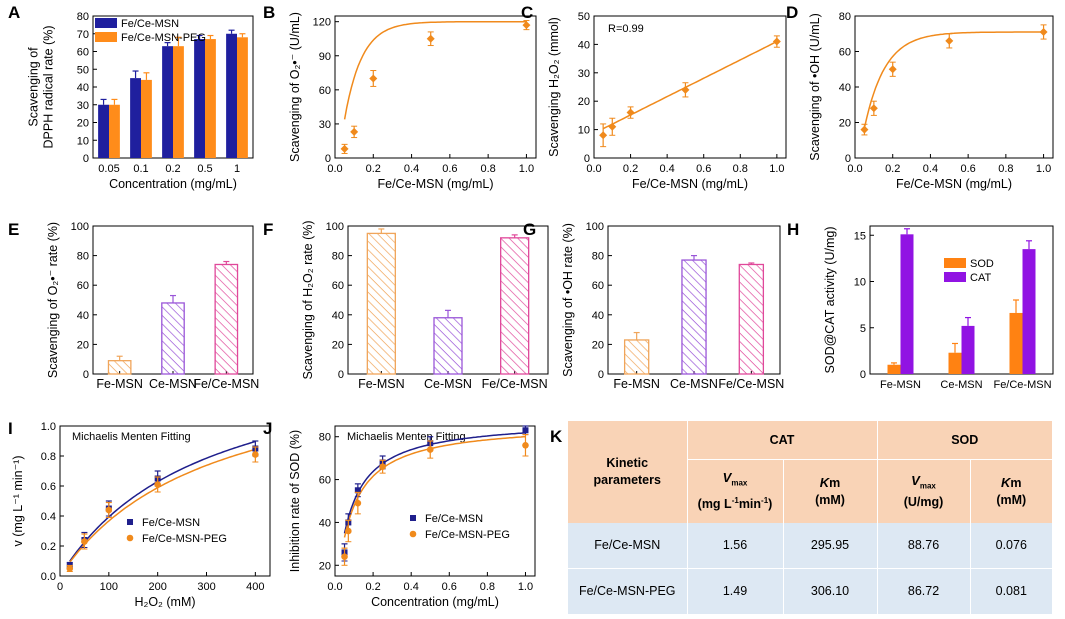 This screenshot has height=619, width=1065. I want to click on y-tick-label: 90, so click(325, 57).